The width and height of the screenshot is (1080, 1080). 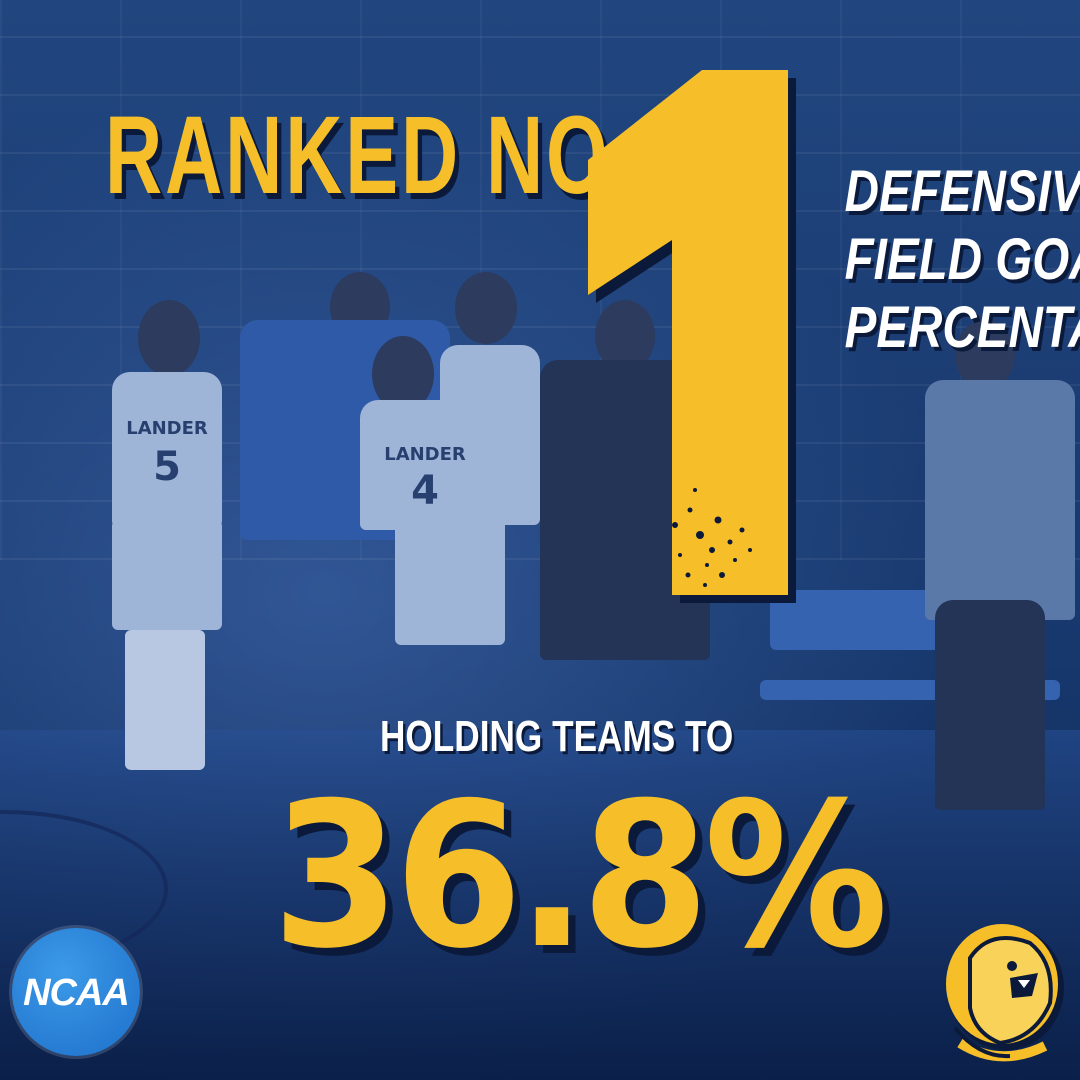 What do you see at coordinates (557, 736) in the screenshot?
I see `stat-lead-in: HOLDING TEAMS TO` at bounding box center [557, 736].